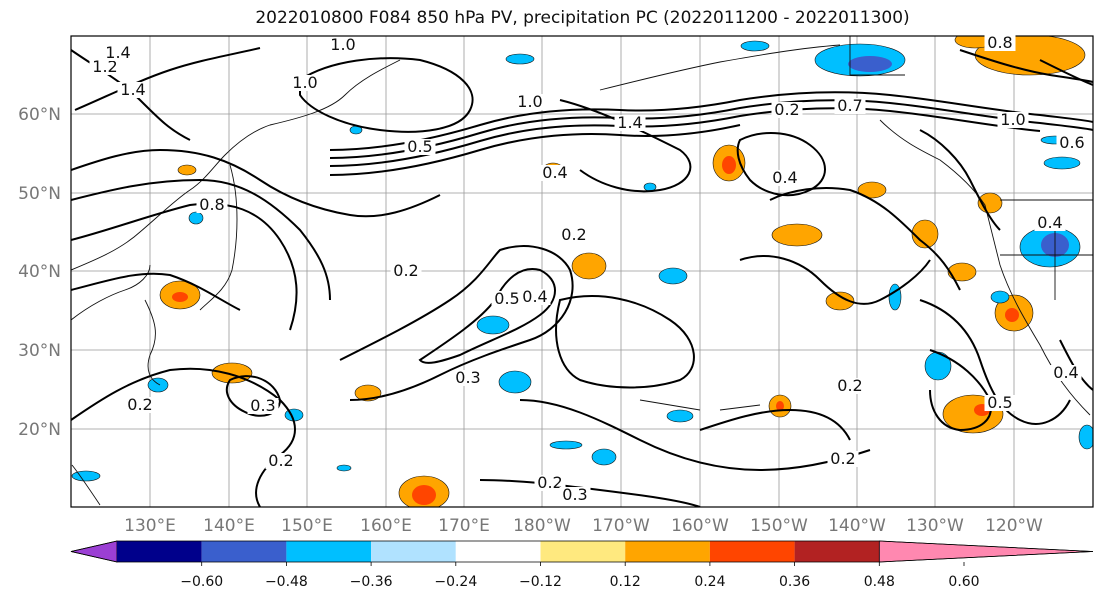 The width and height of the screenshot is (1105, 601). Describe the element at coordinates (455, 582) in the screenshot. I see `colorbar-tick-label: −0.24` at that location.